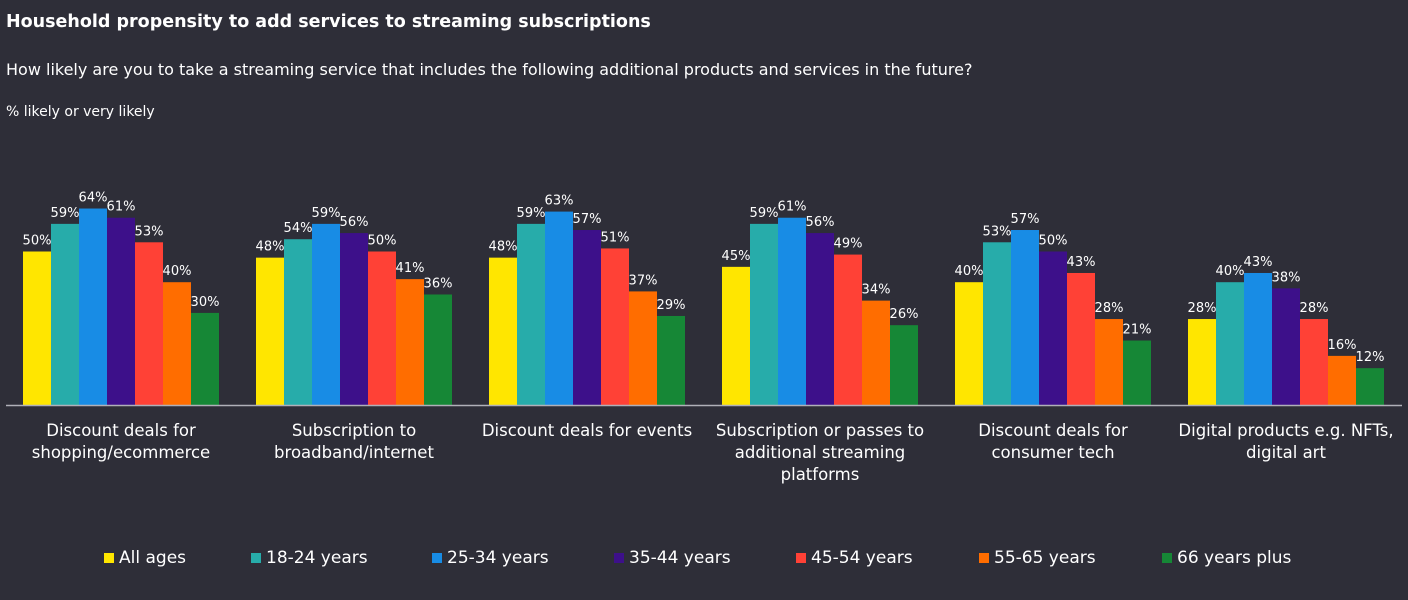 This screenshot has width=1408, height=600. Describe the element at coordinates (820, 474) in the screenshot. I see `category-label: platforms` at that location.